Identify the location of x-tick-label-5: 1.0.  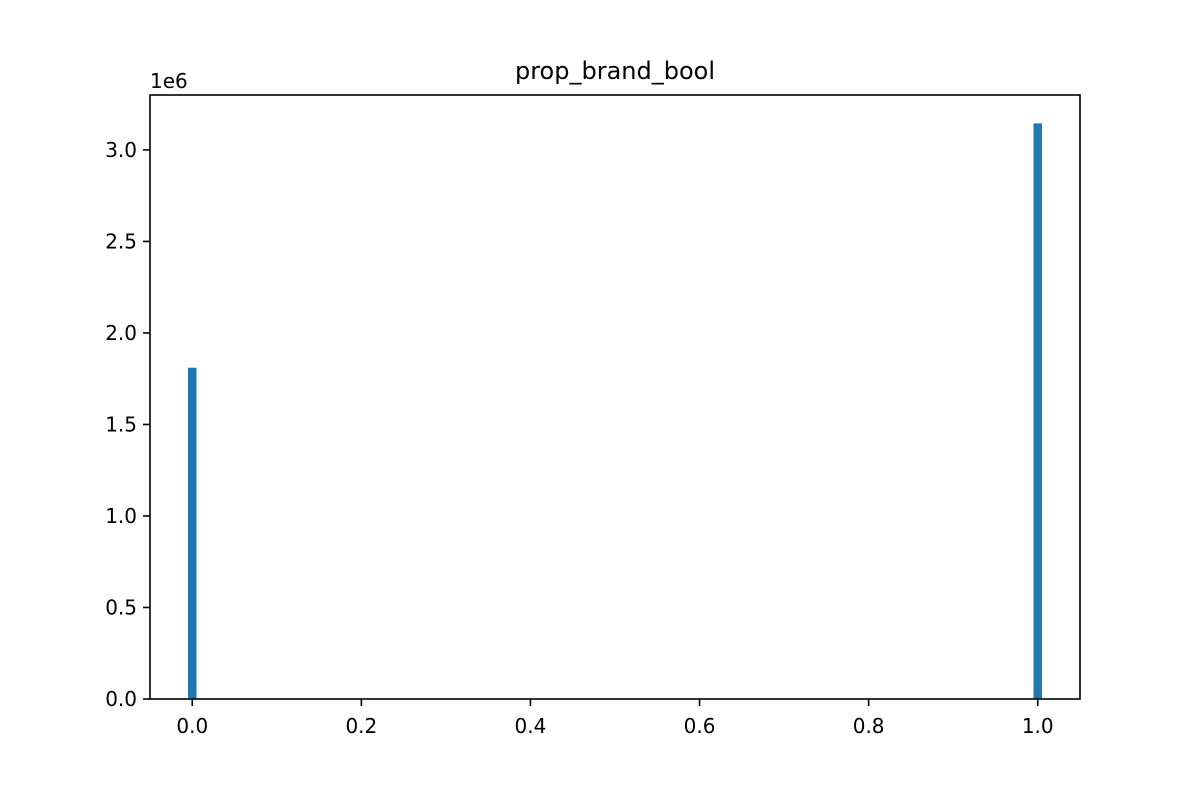
(1038, 726).